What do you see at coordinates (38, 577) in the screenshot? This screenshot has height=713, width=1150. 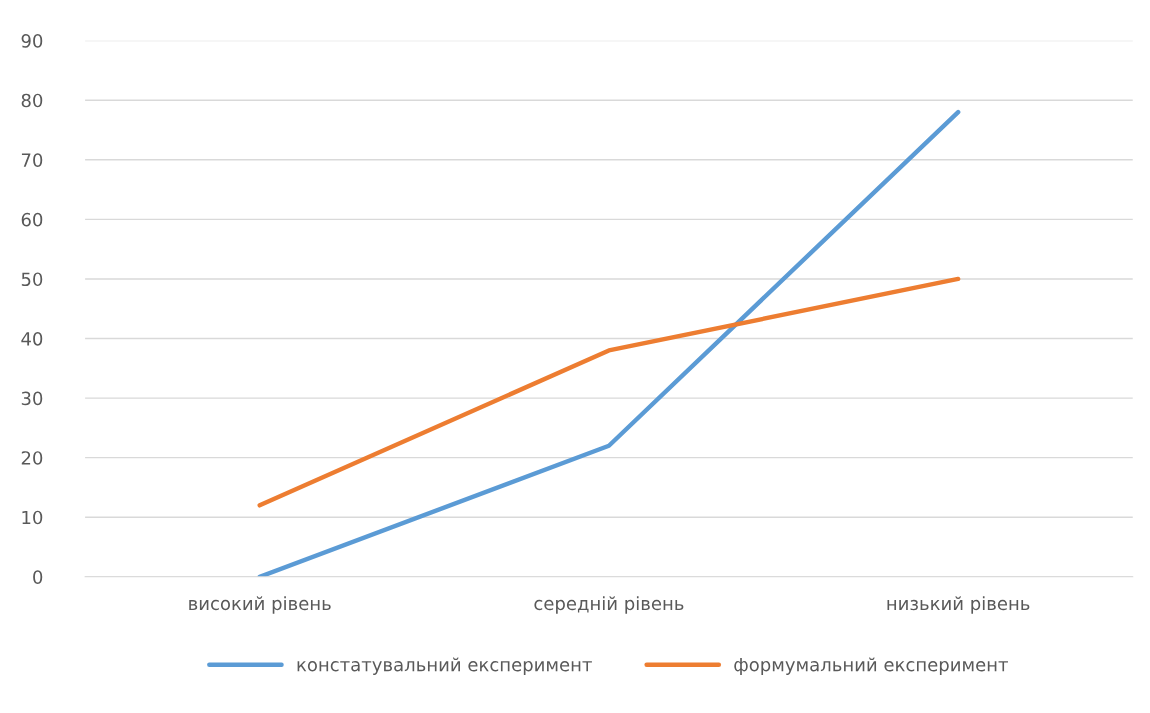 I see `y-tick-label: 0` at bounding box center [38, 577].